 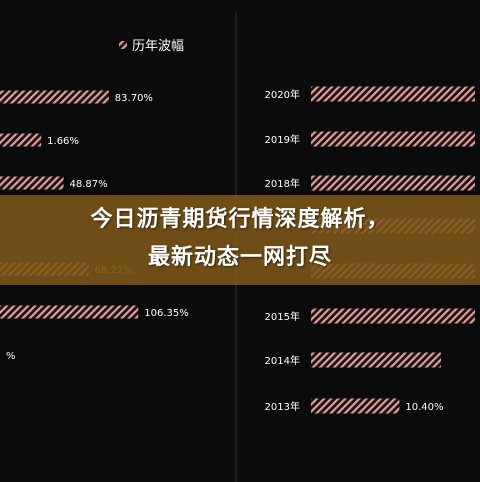 I want to click on category-label: 2020年, so click(x=282, y=94).